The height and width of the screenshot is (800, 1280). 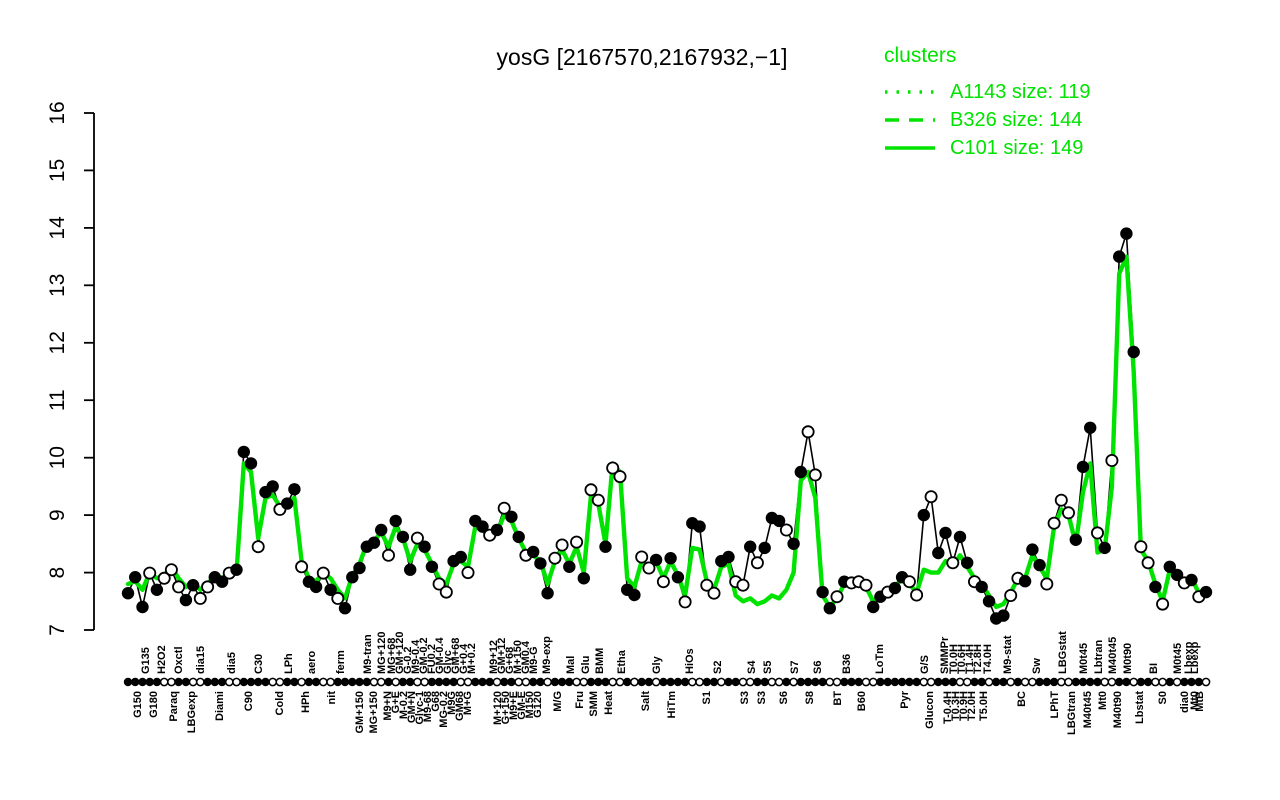 I want to click on condition-label: MG+120, so click(x=382, y=653).